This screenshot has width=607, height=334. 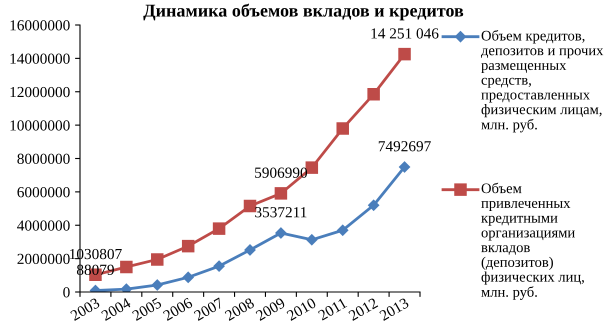 I want to click on y-tick-label: 4000000, so click(x=43, y=225).